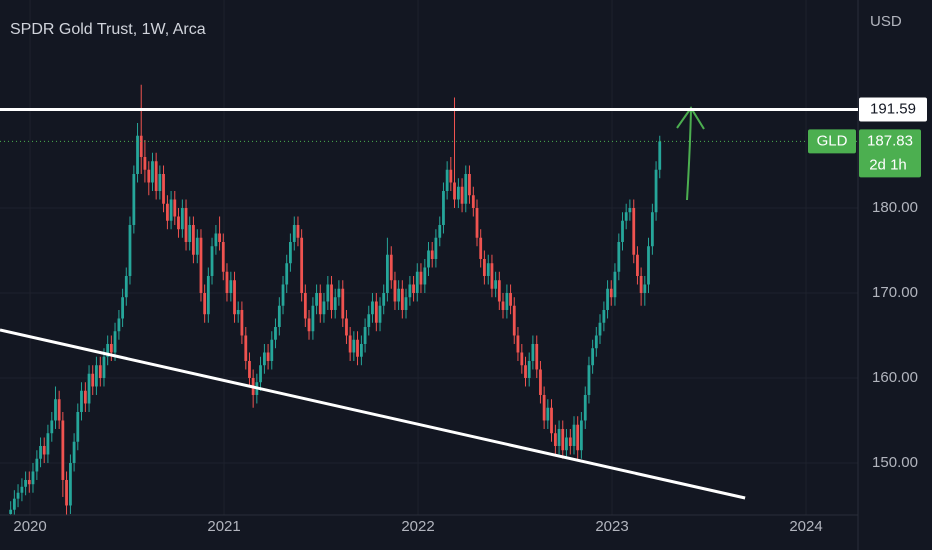 Image resolution: width=932 pixels, height=550 pixels. I want to click on chart-title: SPDR Gold Trust, 1W, Arca, so click(108, 29).